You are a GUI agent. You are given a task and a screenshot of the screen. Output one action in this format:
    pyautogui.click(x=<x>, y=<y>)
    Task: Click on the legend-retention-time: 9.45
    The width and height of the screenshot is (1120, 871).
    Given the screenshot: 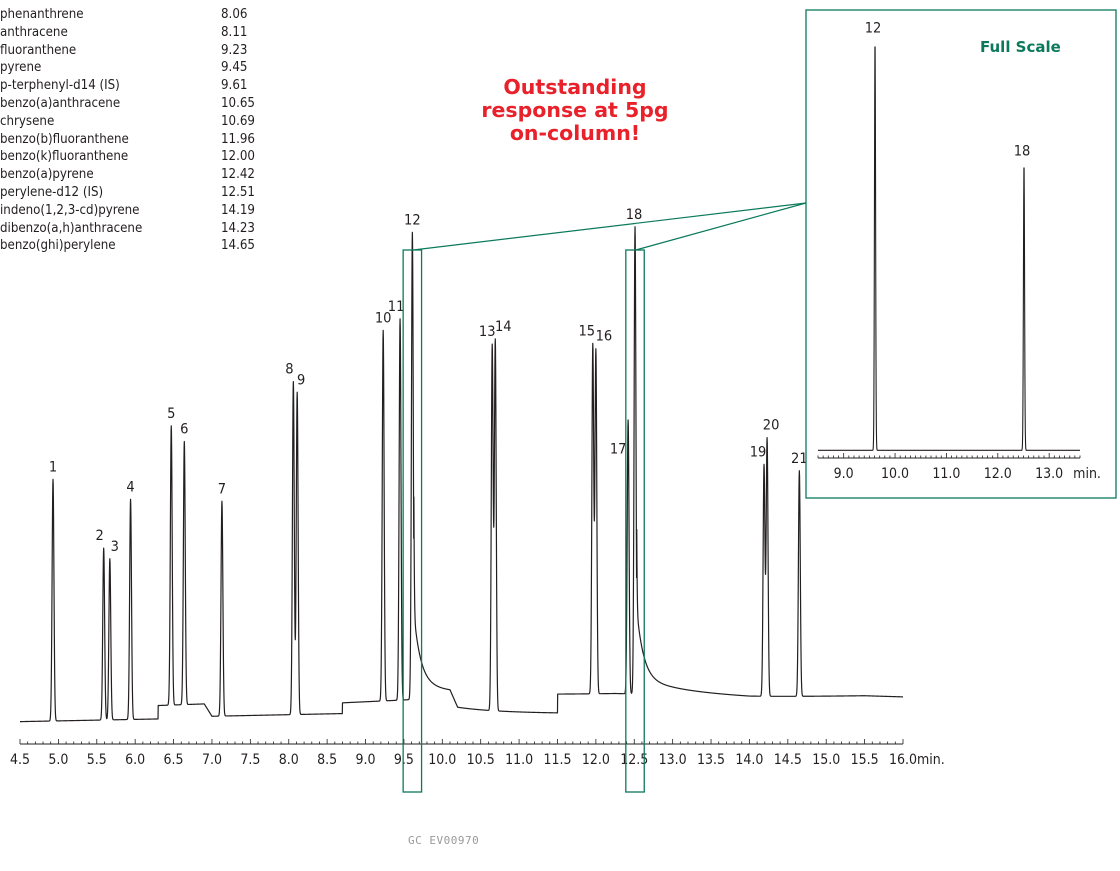 What is the action you would take?
    pyautogui.click(x=234, y=68)
    